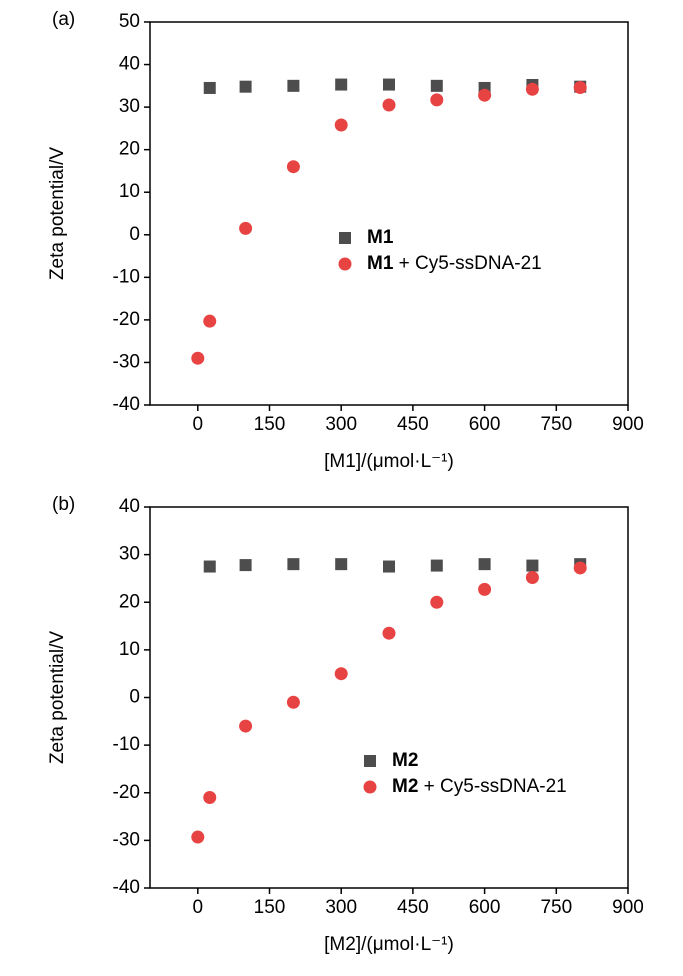 Image resolution: width=683 pixels, height=976 pixels. Describe the element at coordinates (389, 461) in the screenshot. I see `x-axis-label: [M1]/(μmol·L⁻¹)` at that location.